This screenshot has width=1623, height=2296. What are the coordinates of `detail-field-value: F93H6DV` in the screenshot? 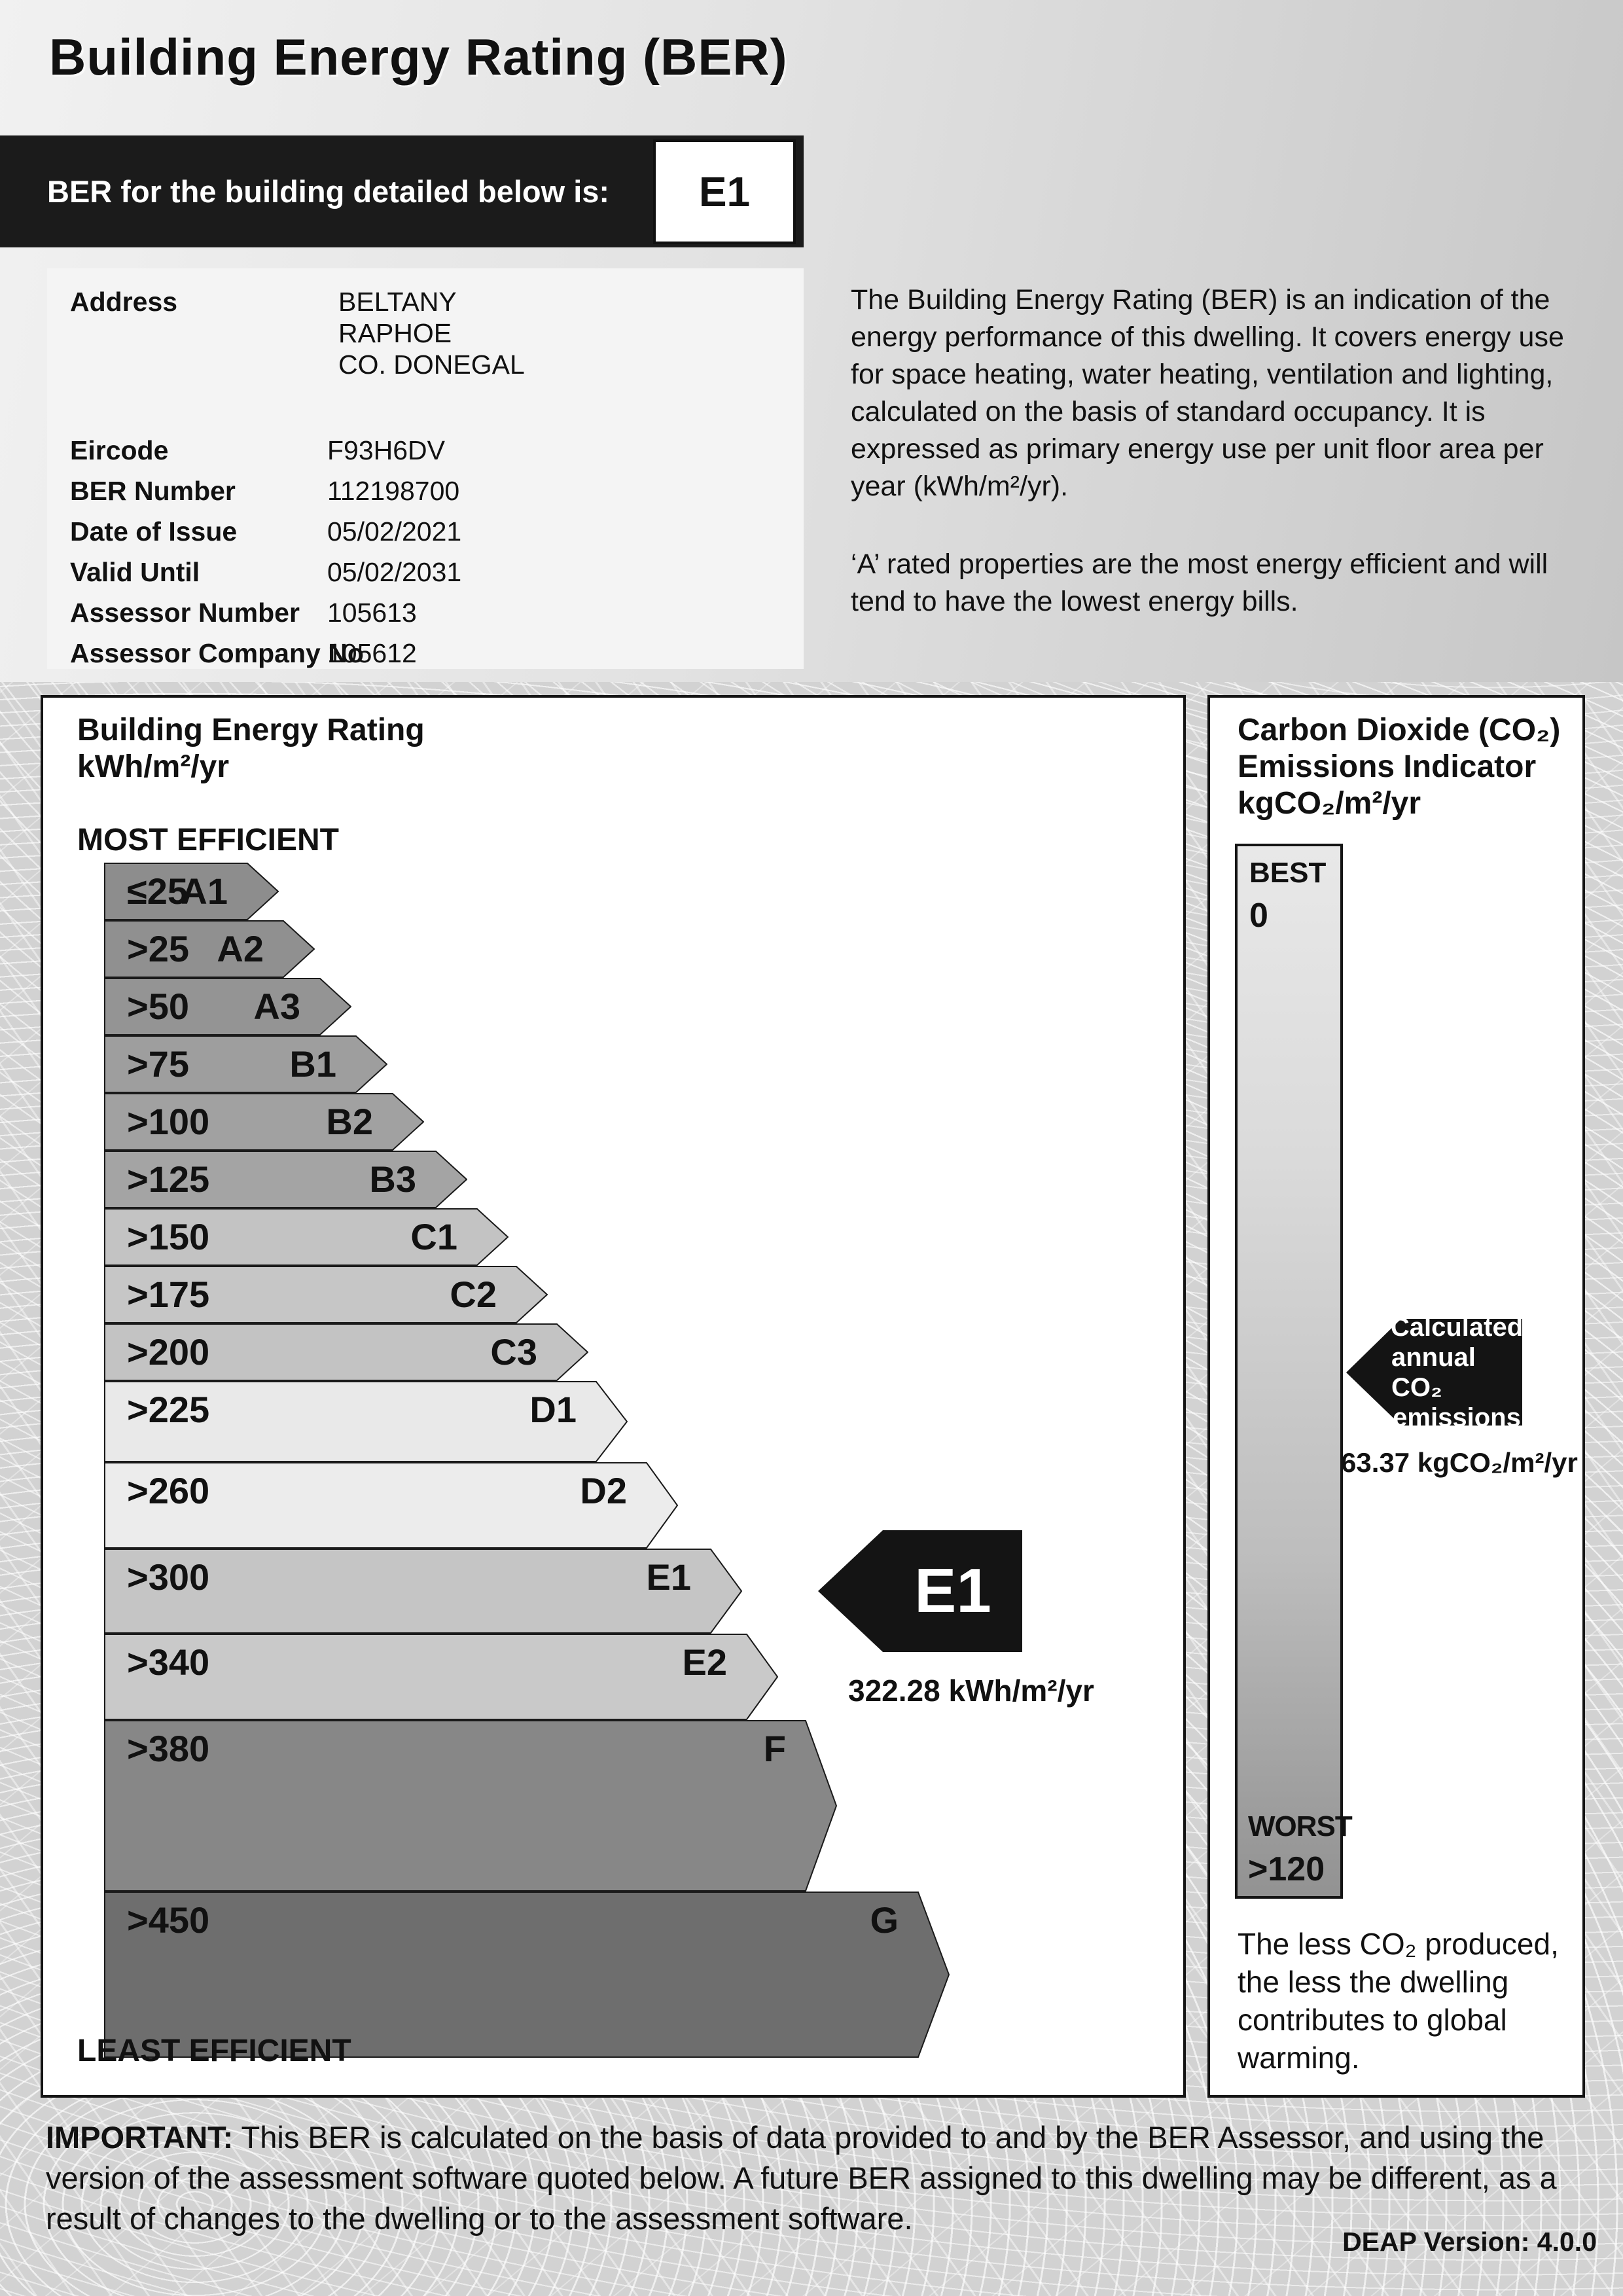 It's located at (386, 450).